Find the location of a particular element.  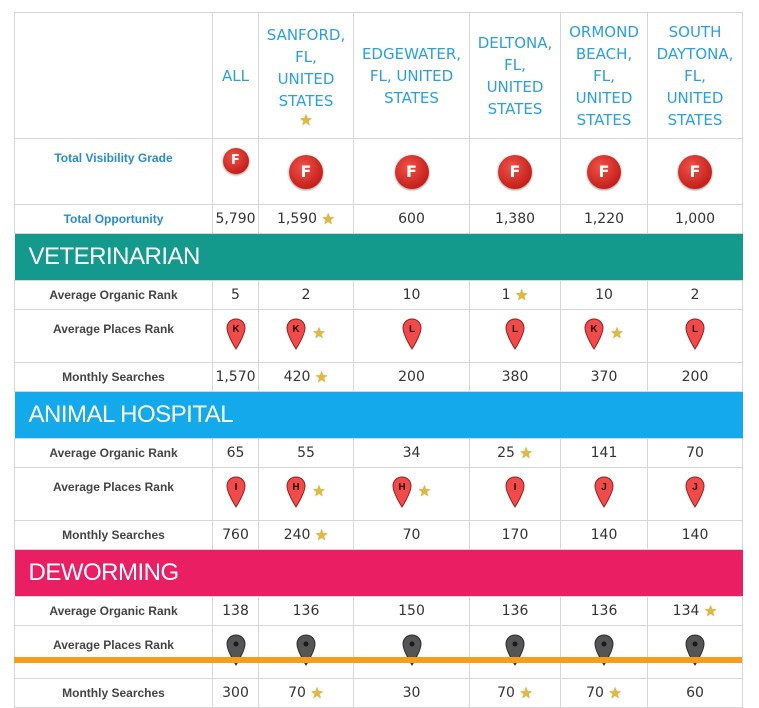

organic-rank-cell: 5 is located at coordinates (235, 295).